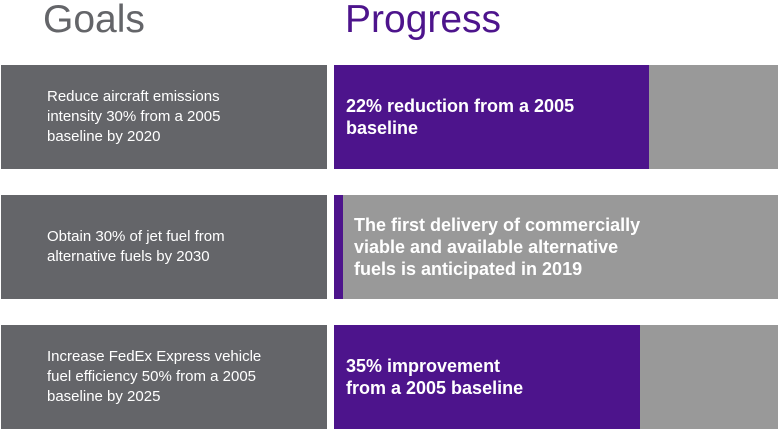 The width and height of the screenshot is (778, 429). What do you see at coordinates (104, 136) in the screenshot?
I see `goal-text-line: baseline by 2020` at bounding box center [104, 136].